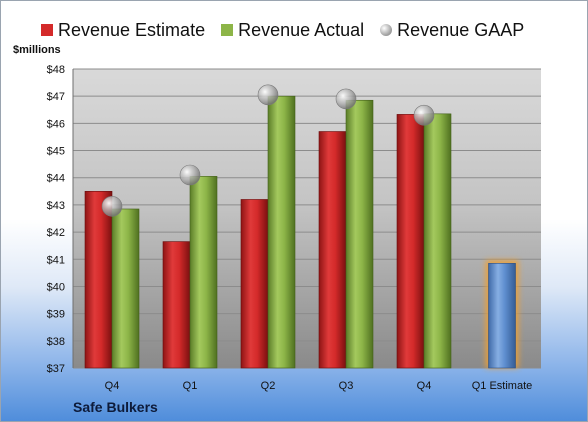 The image size is (588, 422). Describe the element at coordinates (37, 50) in the screenshot. I see `y-axis-unit-label: $millions` at that location.